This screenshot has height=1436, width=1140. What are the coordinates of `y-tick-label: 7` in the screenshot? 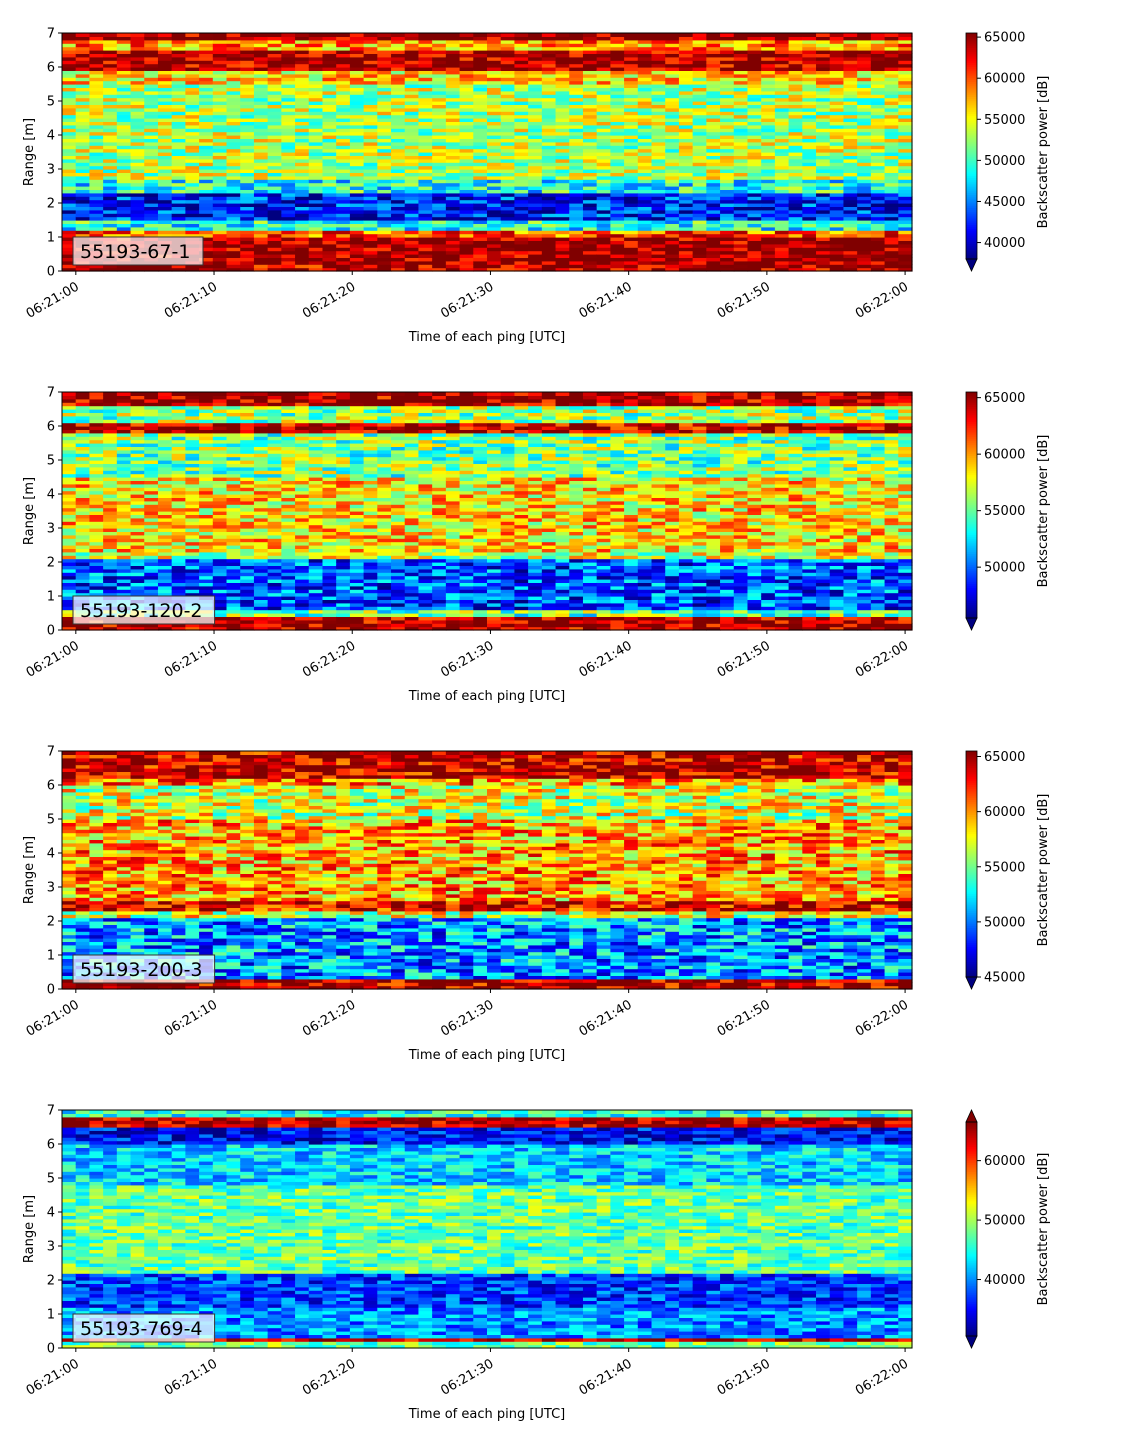 It's located at (51, 34).